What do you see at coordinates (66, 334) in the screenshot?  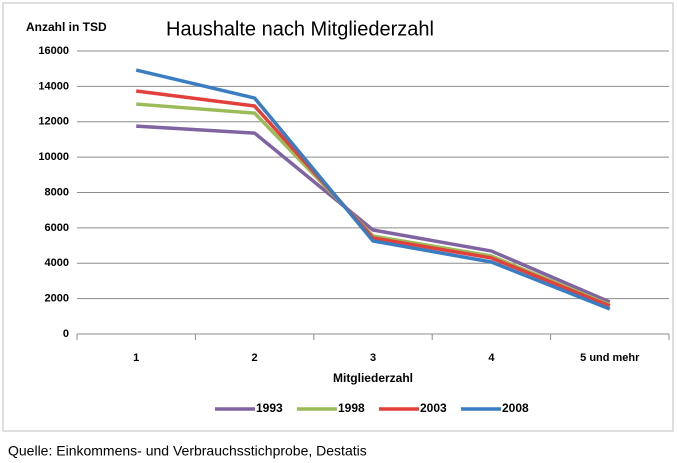 I see `y-tick-label: 0` at bounding box center [66, 334].